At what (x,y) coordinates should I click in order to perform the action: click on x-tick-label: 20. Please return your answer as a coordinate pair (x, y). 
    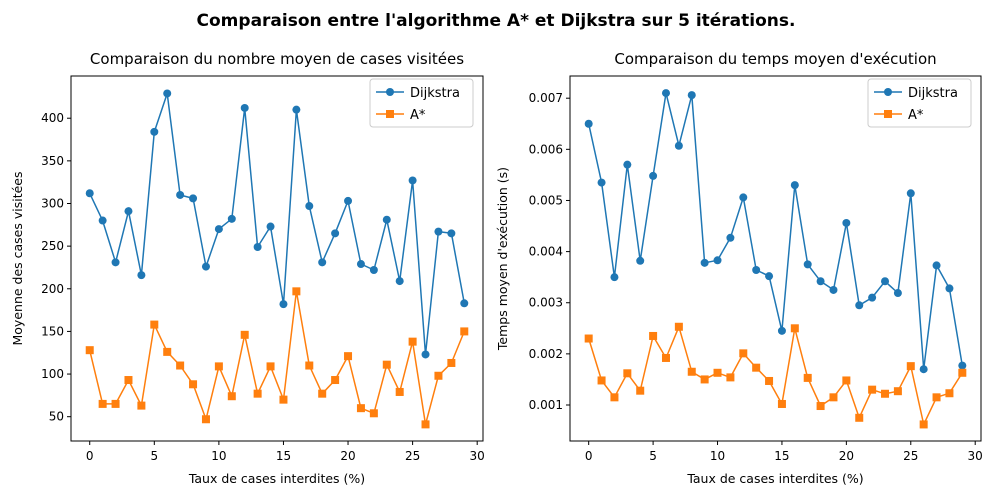
    Looking at the image, I should click on (347, 456).